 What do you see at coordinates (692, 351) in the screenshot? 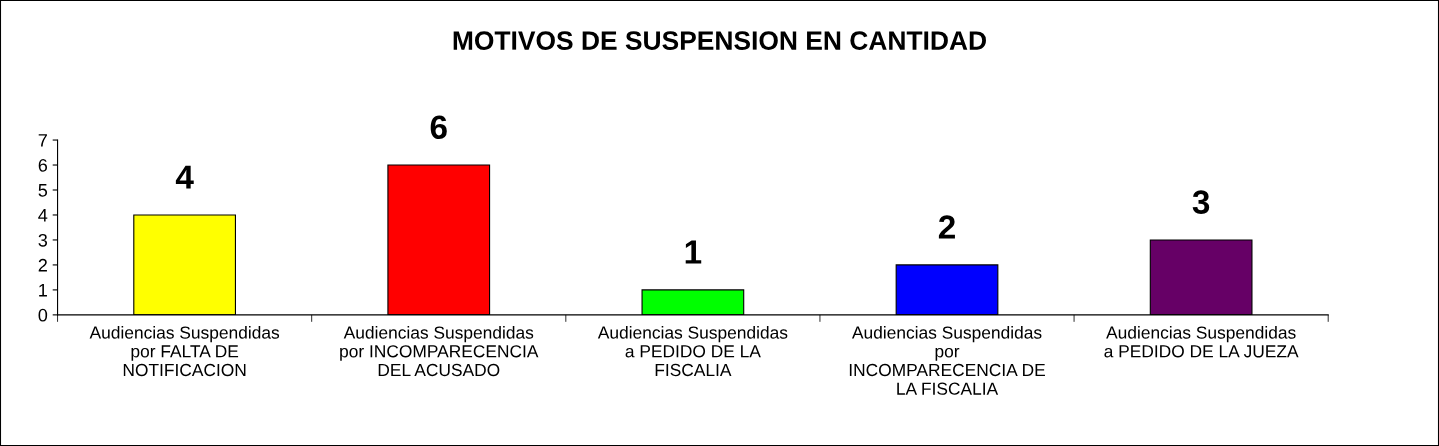
I see `x-tick-label: Audiencias Suspendidas a PEDIDO DE LA FISCALIA` at bounding box center [692, 351].